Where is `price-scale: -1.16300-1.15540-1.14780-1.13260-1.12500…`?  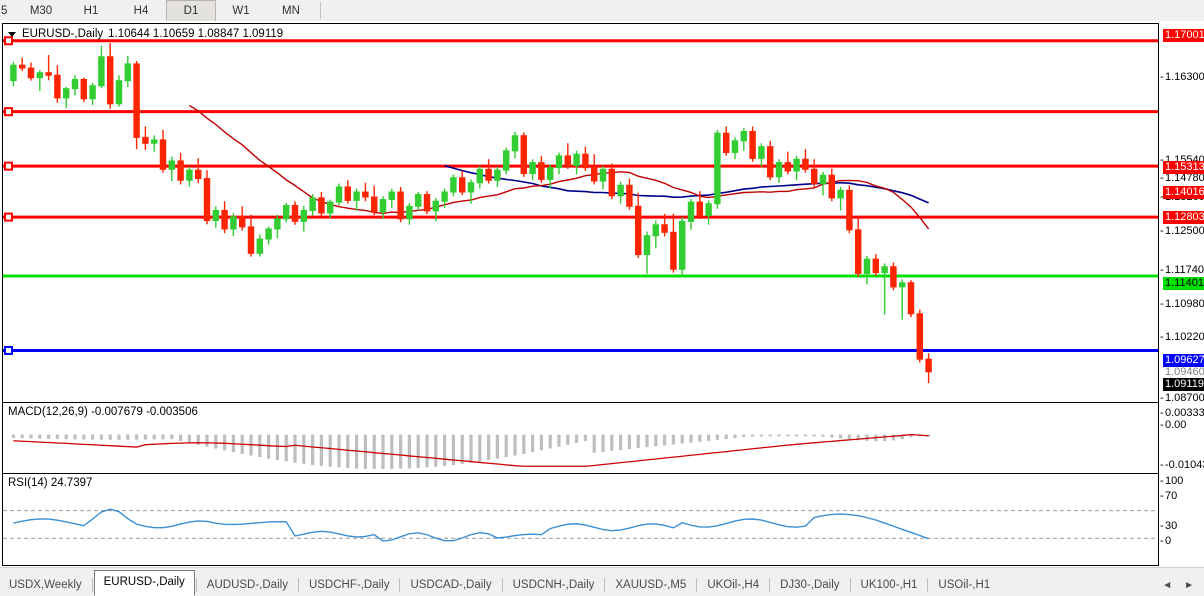
price-scale: -1.16300-1.15540-1.14780-1.13260-1.12500… is located at coordinates (1182, 294).